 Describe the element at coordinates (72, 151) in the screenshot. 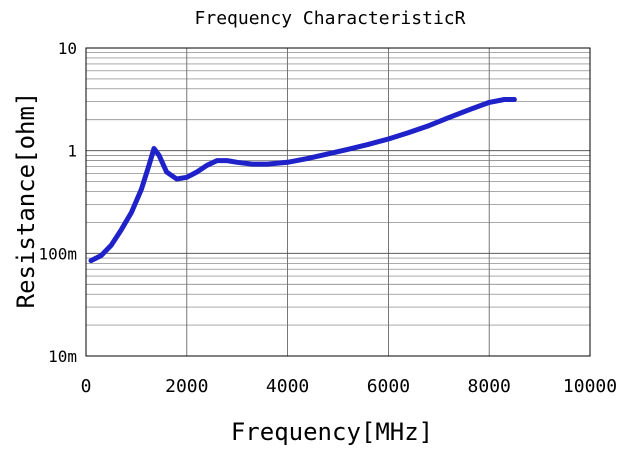

I see `y-tick-label: 1` at that location.